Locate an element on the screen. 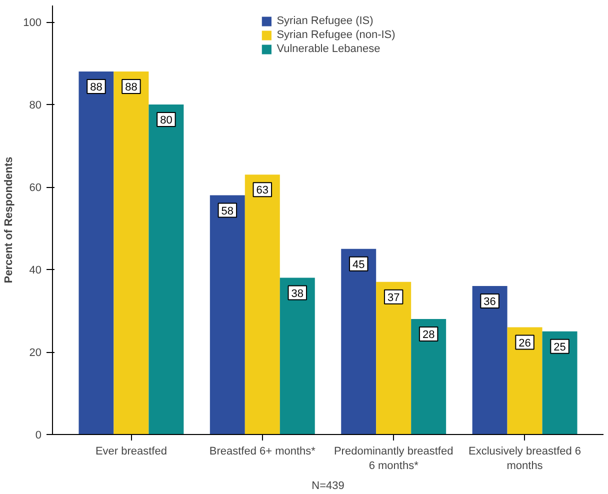 The width and height of the screenshot is (608, 494). x-axis-title: N=439 is located at coordinates (328, 486).